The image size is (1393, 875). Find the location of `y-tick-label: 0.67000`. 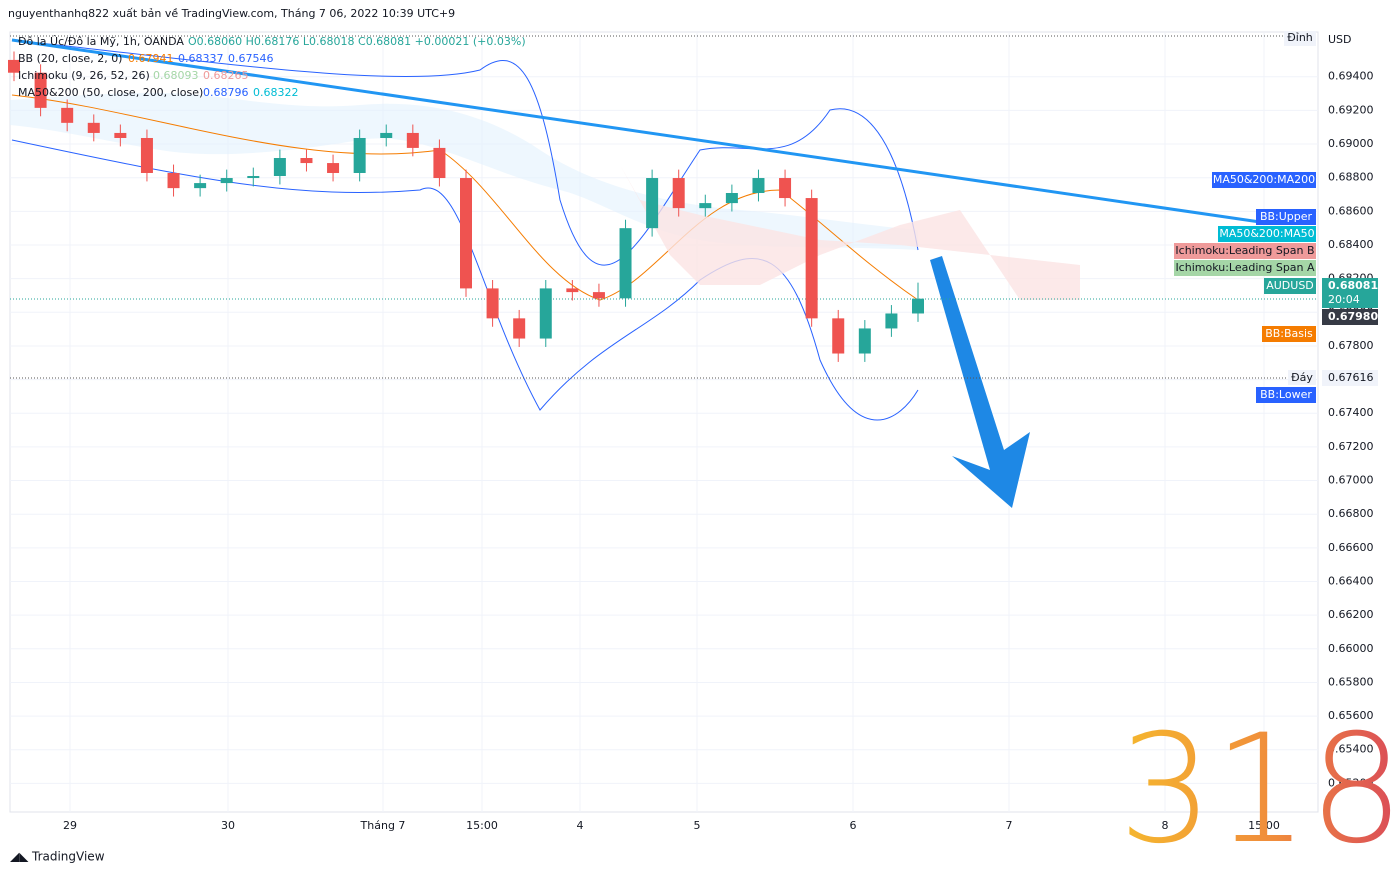

y-tick-label: 0.67000 is located at coordinates (1351, 480).